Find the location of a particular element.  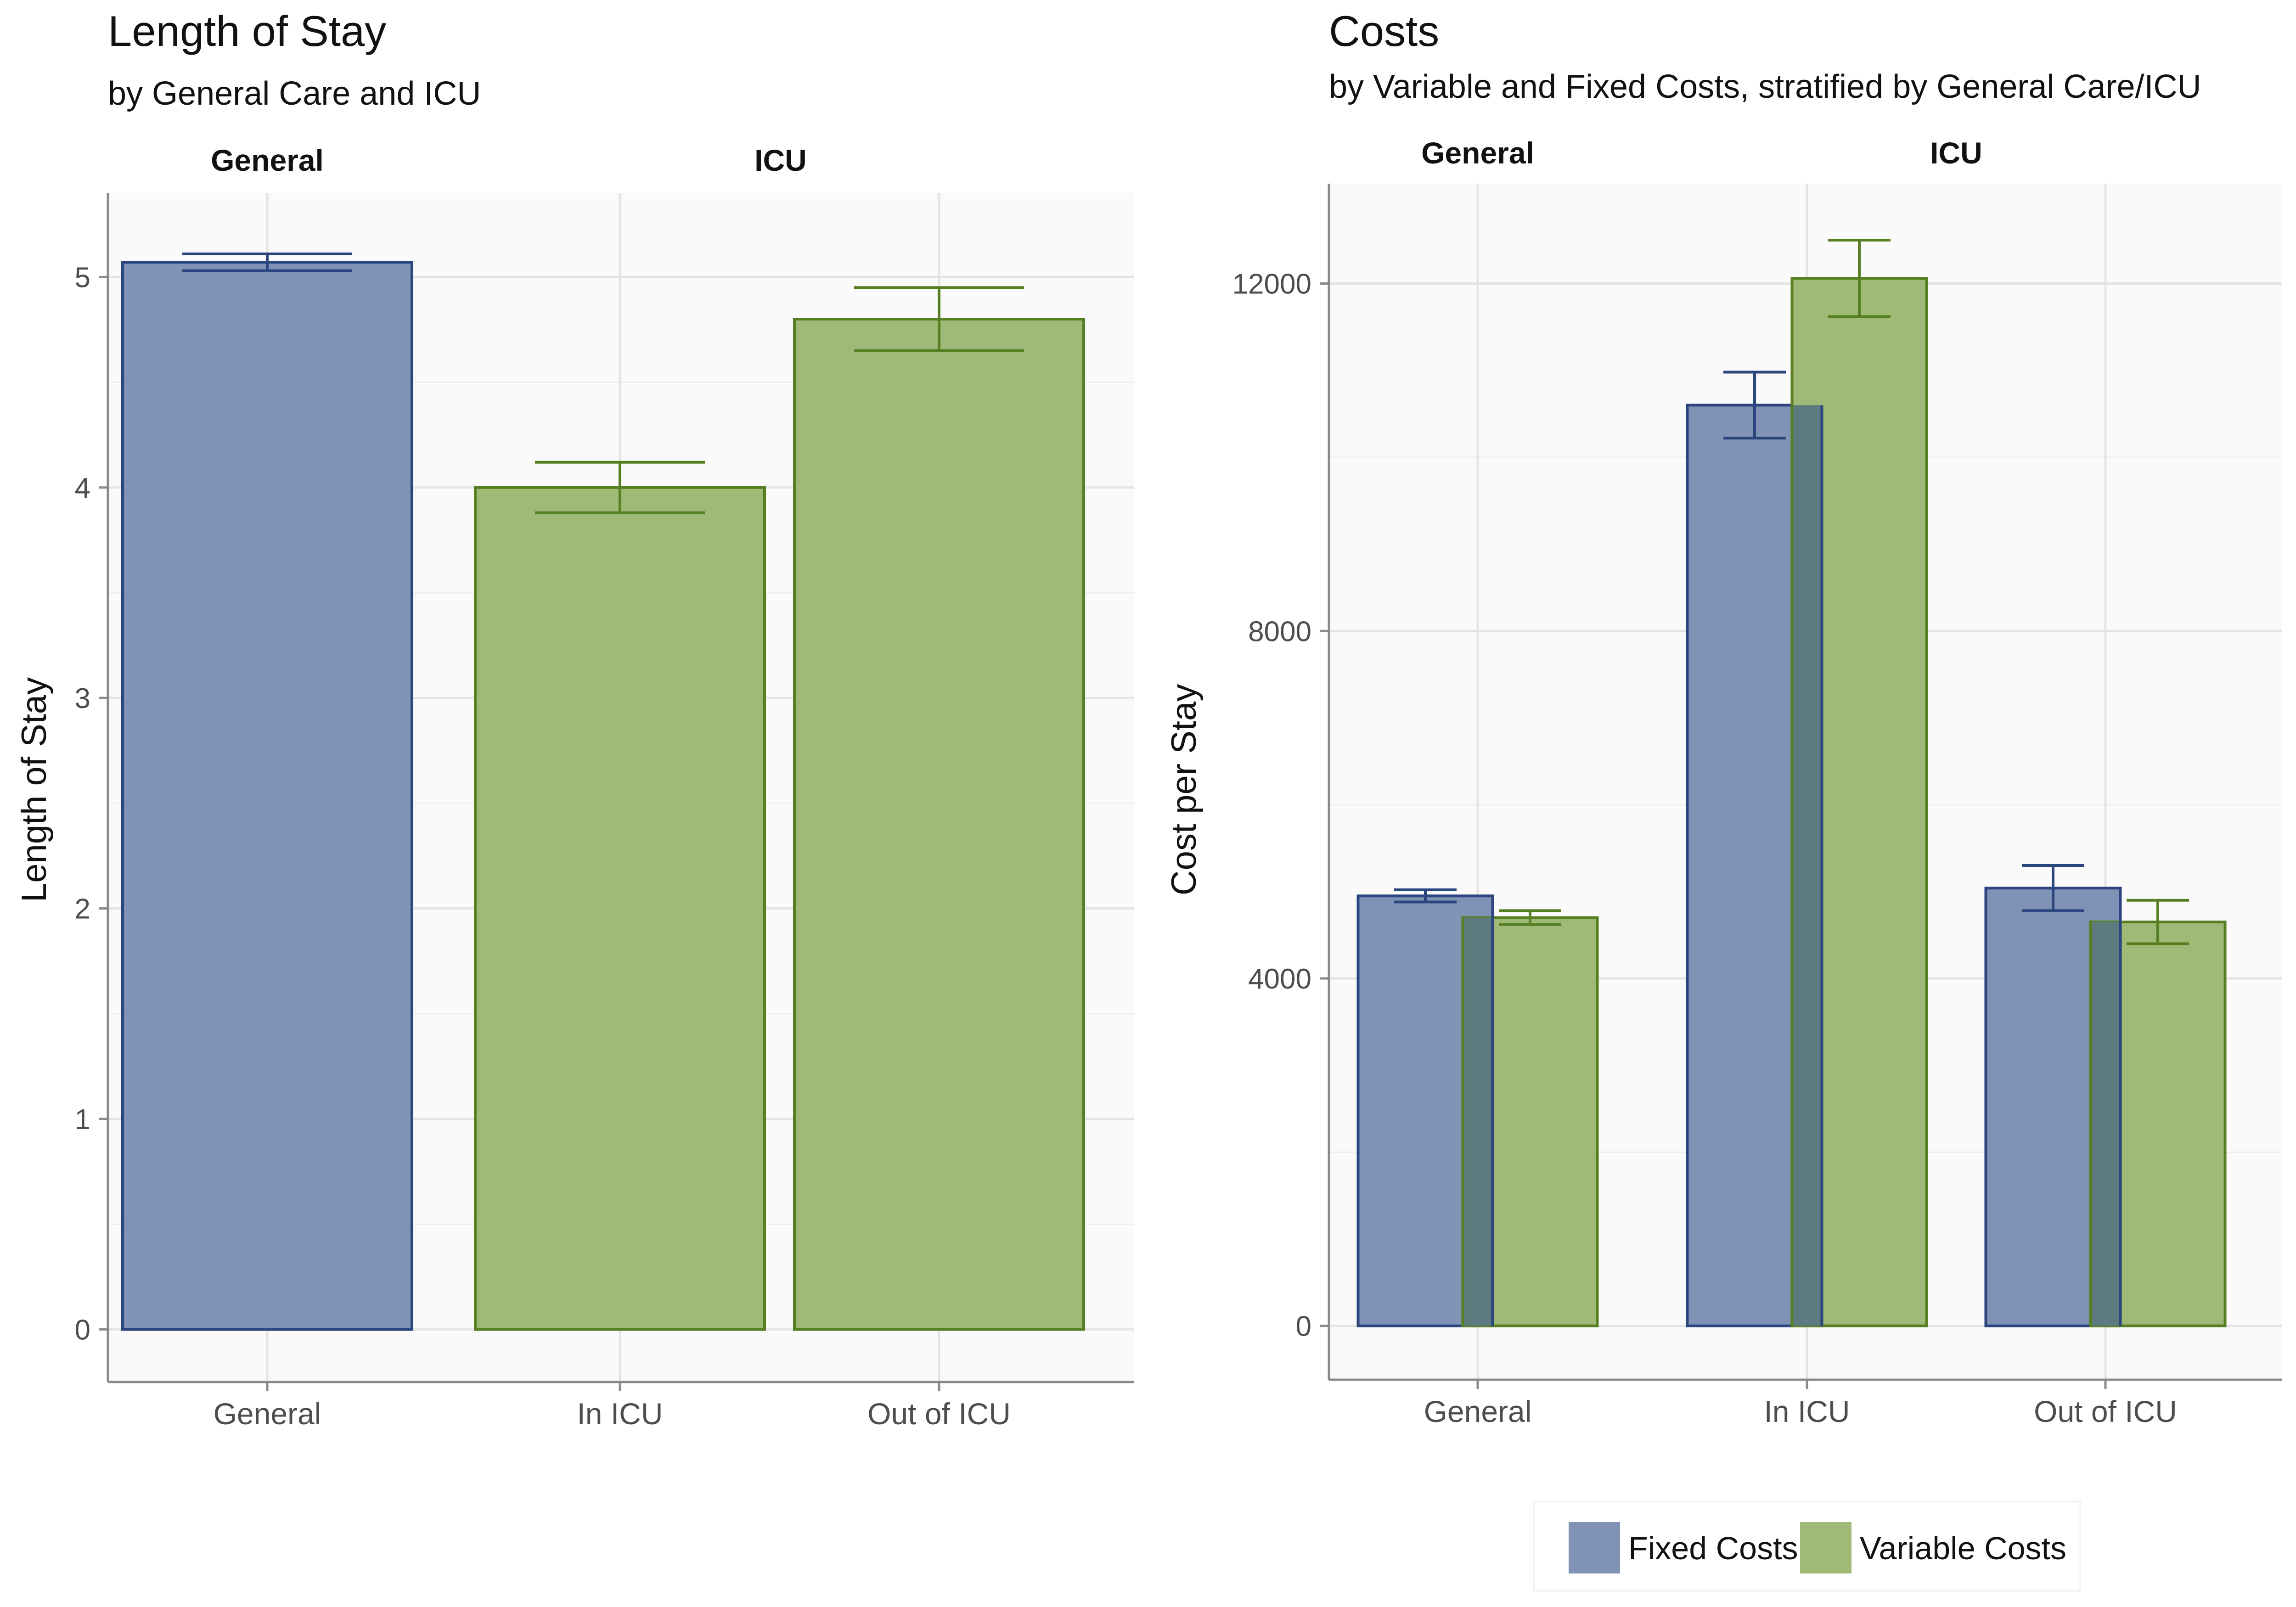

y-axis-label: Length of Stay is located at coordinates (34, 789).